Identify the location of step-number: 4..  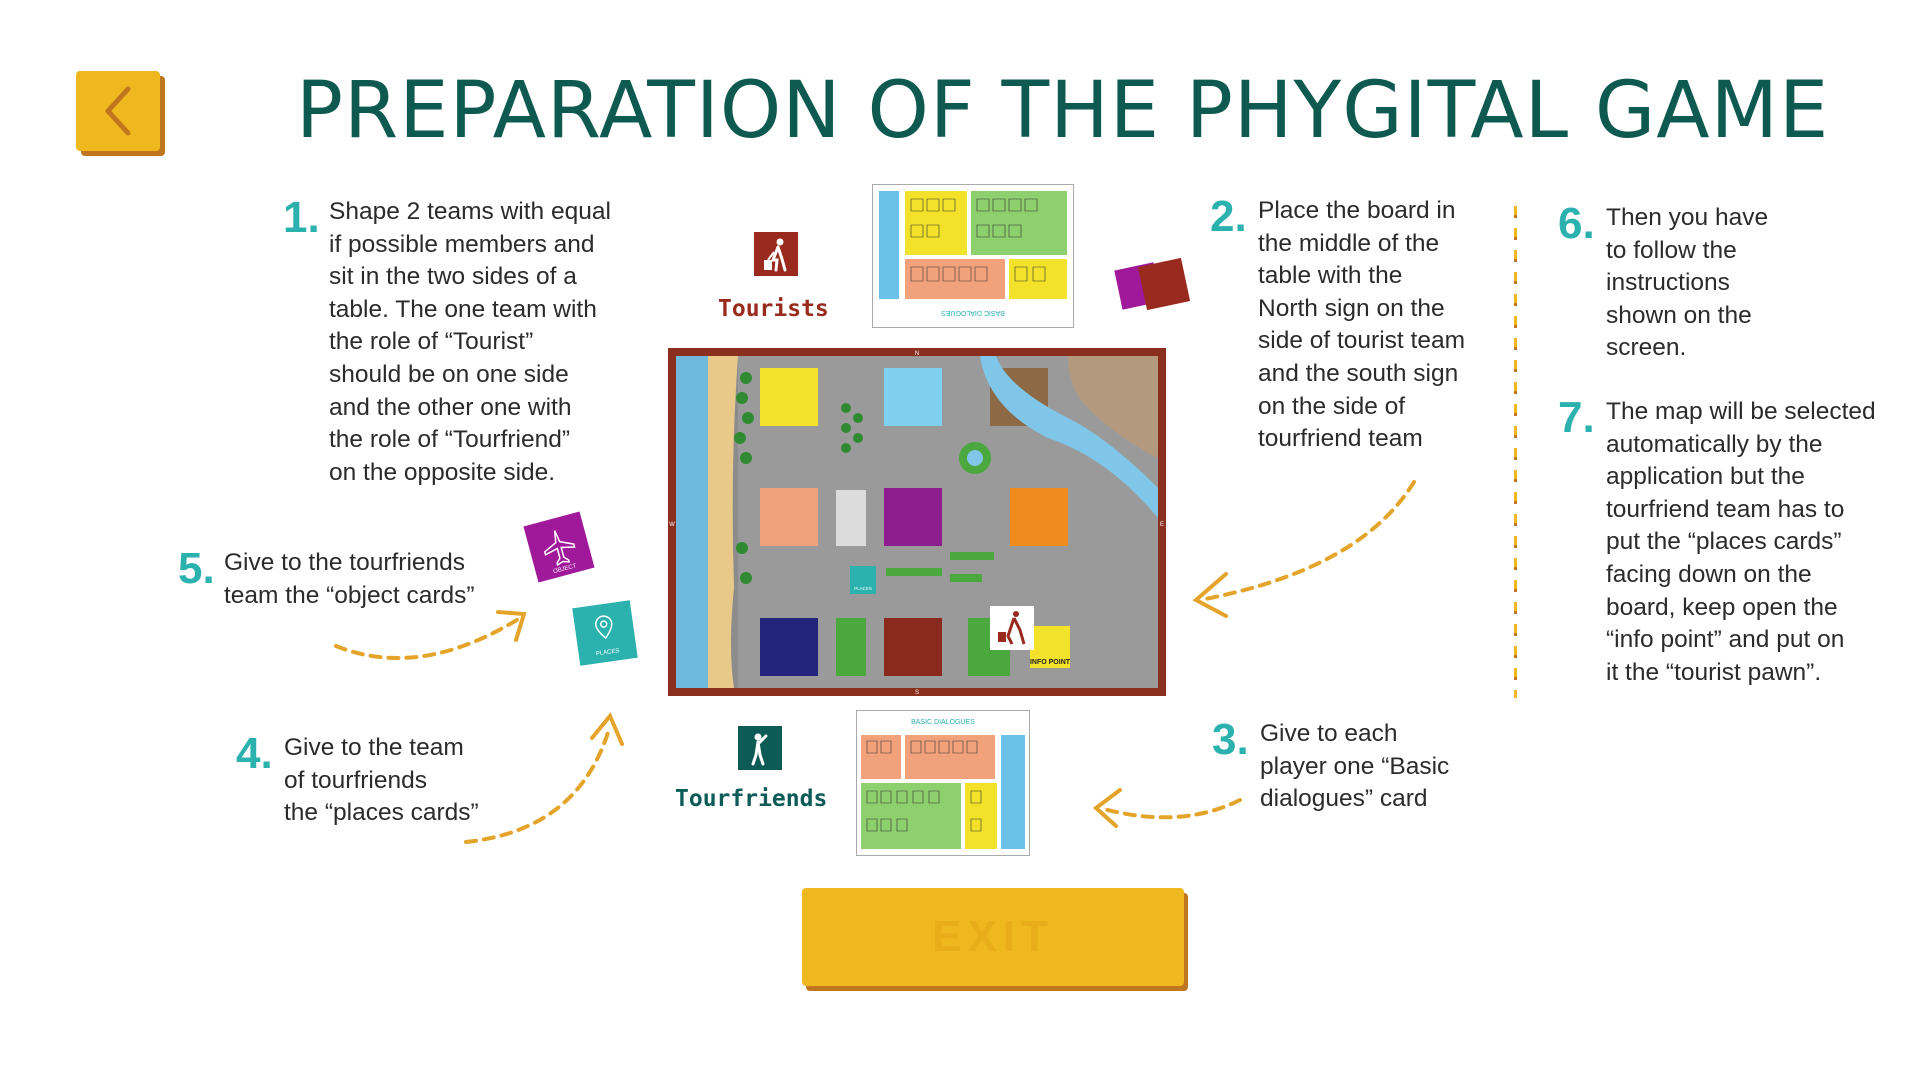
(254, 753).